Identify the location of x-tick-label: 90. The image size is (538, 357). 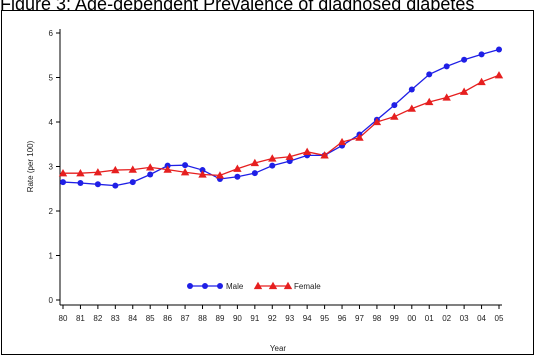
(237, 318).